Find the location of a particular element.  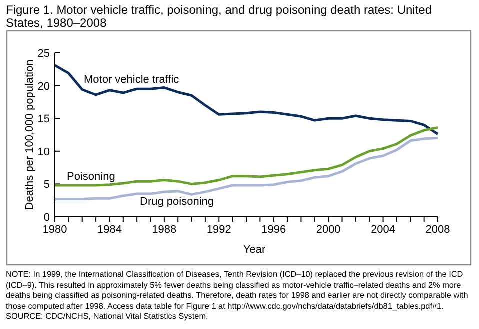

x-tick-label: 1996 is located at coordinates (274, 230).